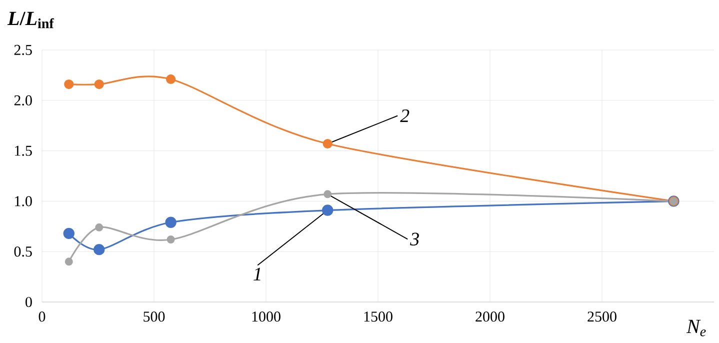 Image resolution: width=719 pixels, height=343 pixels. What do you see at coordinates (30, 20) in the screenshot?
I see `y-axis-title: L/L$_{inf}$` at bounding box center [30, 20].